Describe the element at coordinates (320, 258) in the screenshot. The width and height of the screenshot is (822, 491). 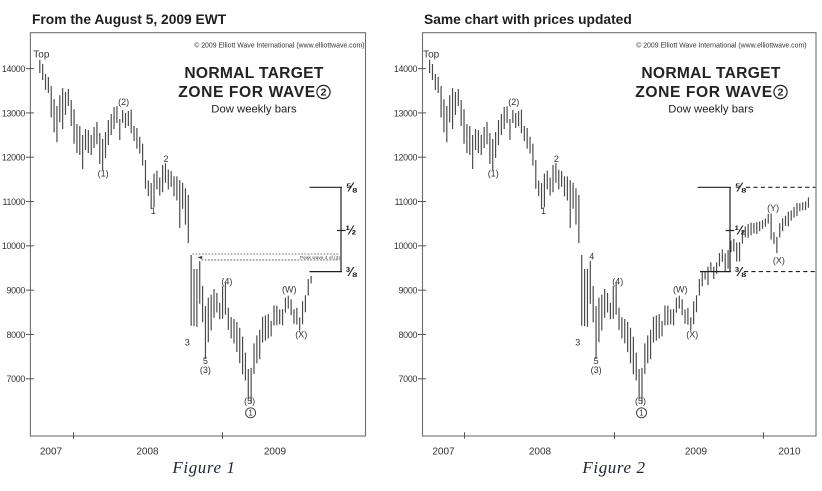
I see `svg-text: Peak wave 4 of (3)` at that location.